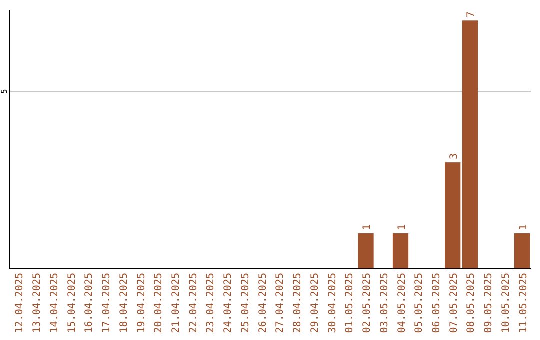  What do you see at coordinates (124, 303) in the screenshot?
I see `x-tick-label: 18.04.2025` at bounding box center [124, 303].